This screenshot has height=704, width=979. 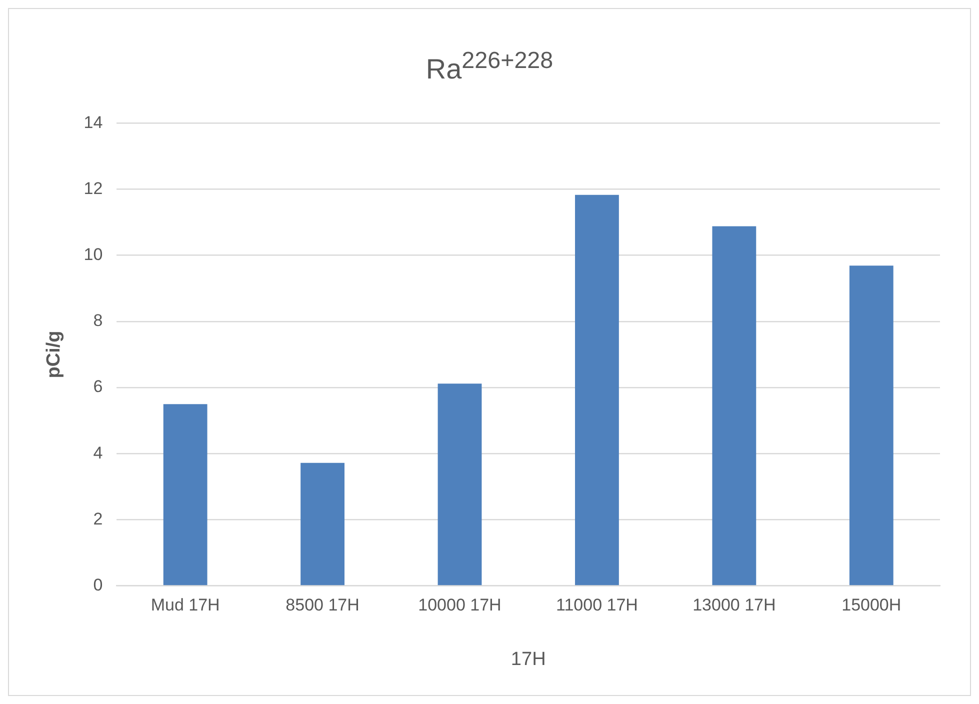 What do you see at coordinates (93, 188) in the screenshot?
I see `y-tick-label: 12` at bounding box center [93, 188].